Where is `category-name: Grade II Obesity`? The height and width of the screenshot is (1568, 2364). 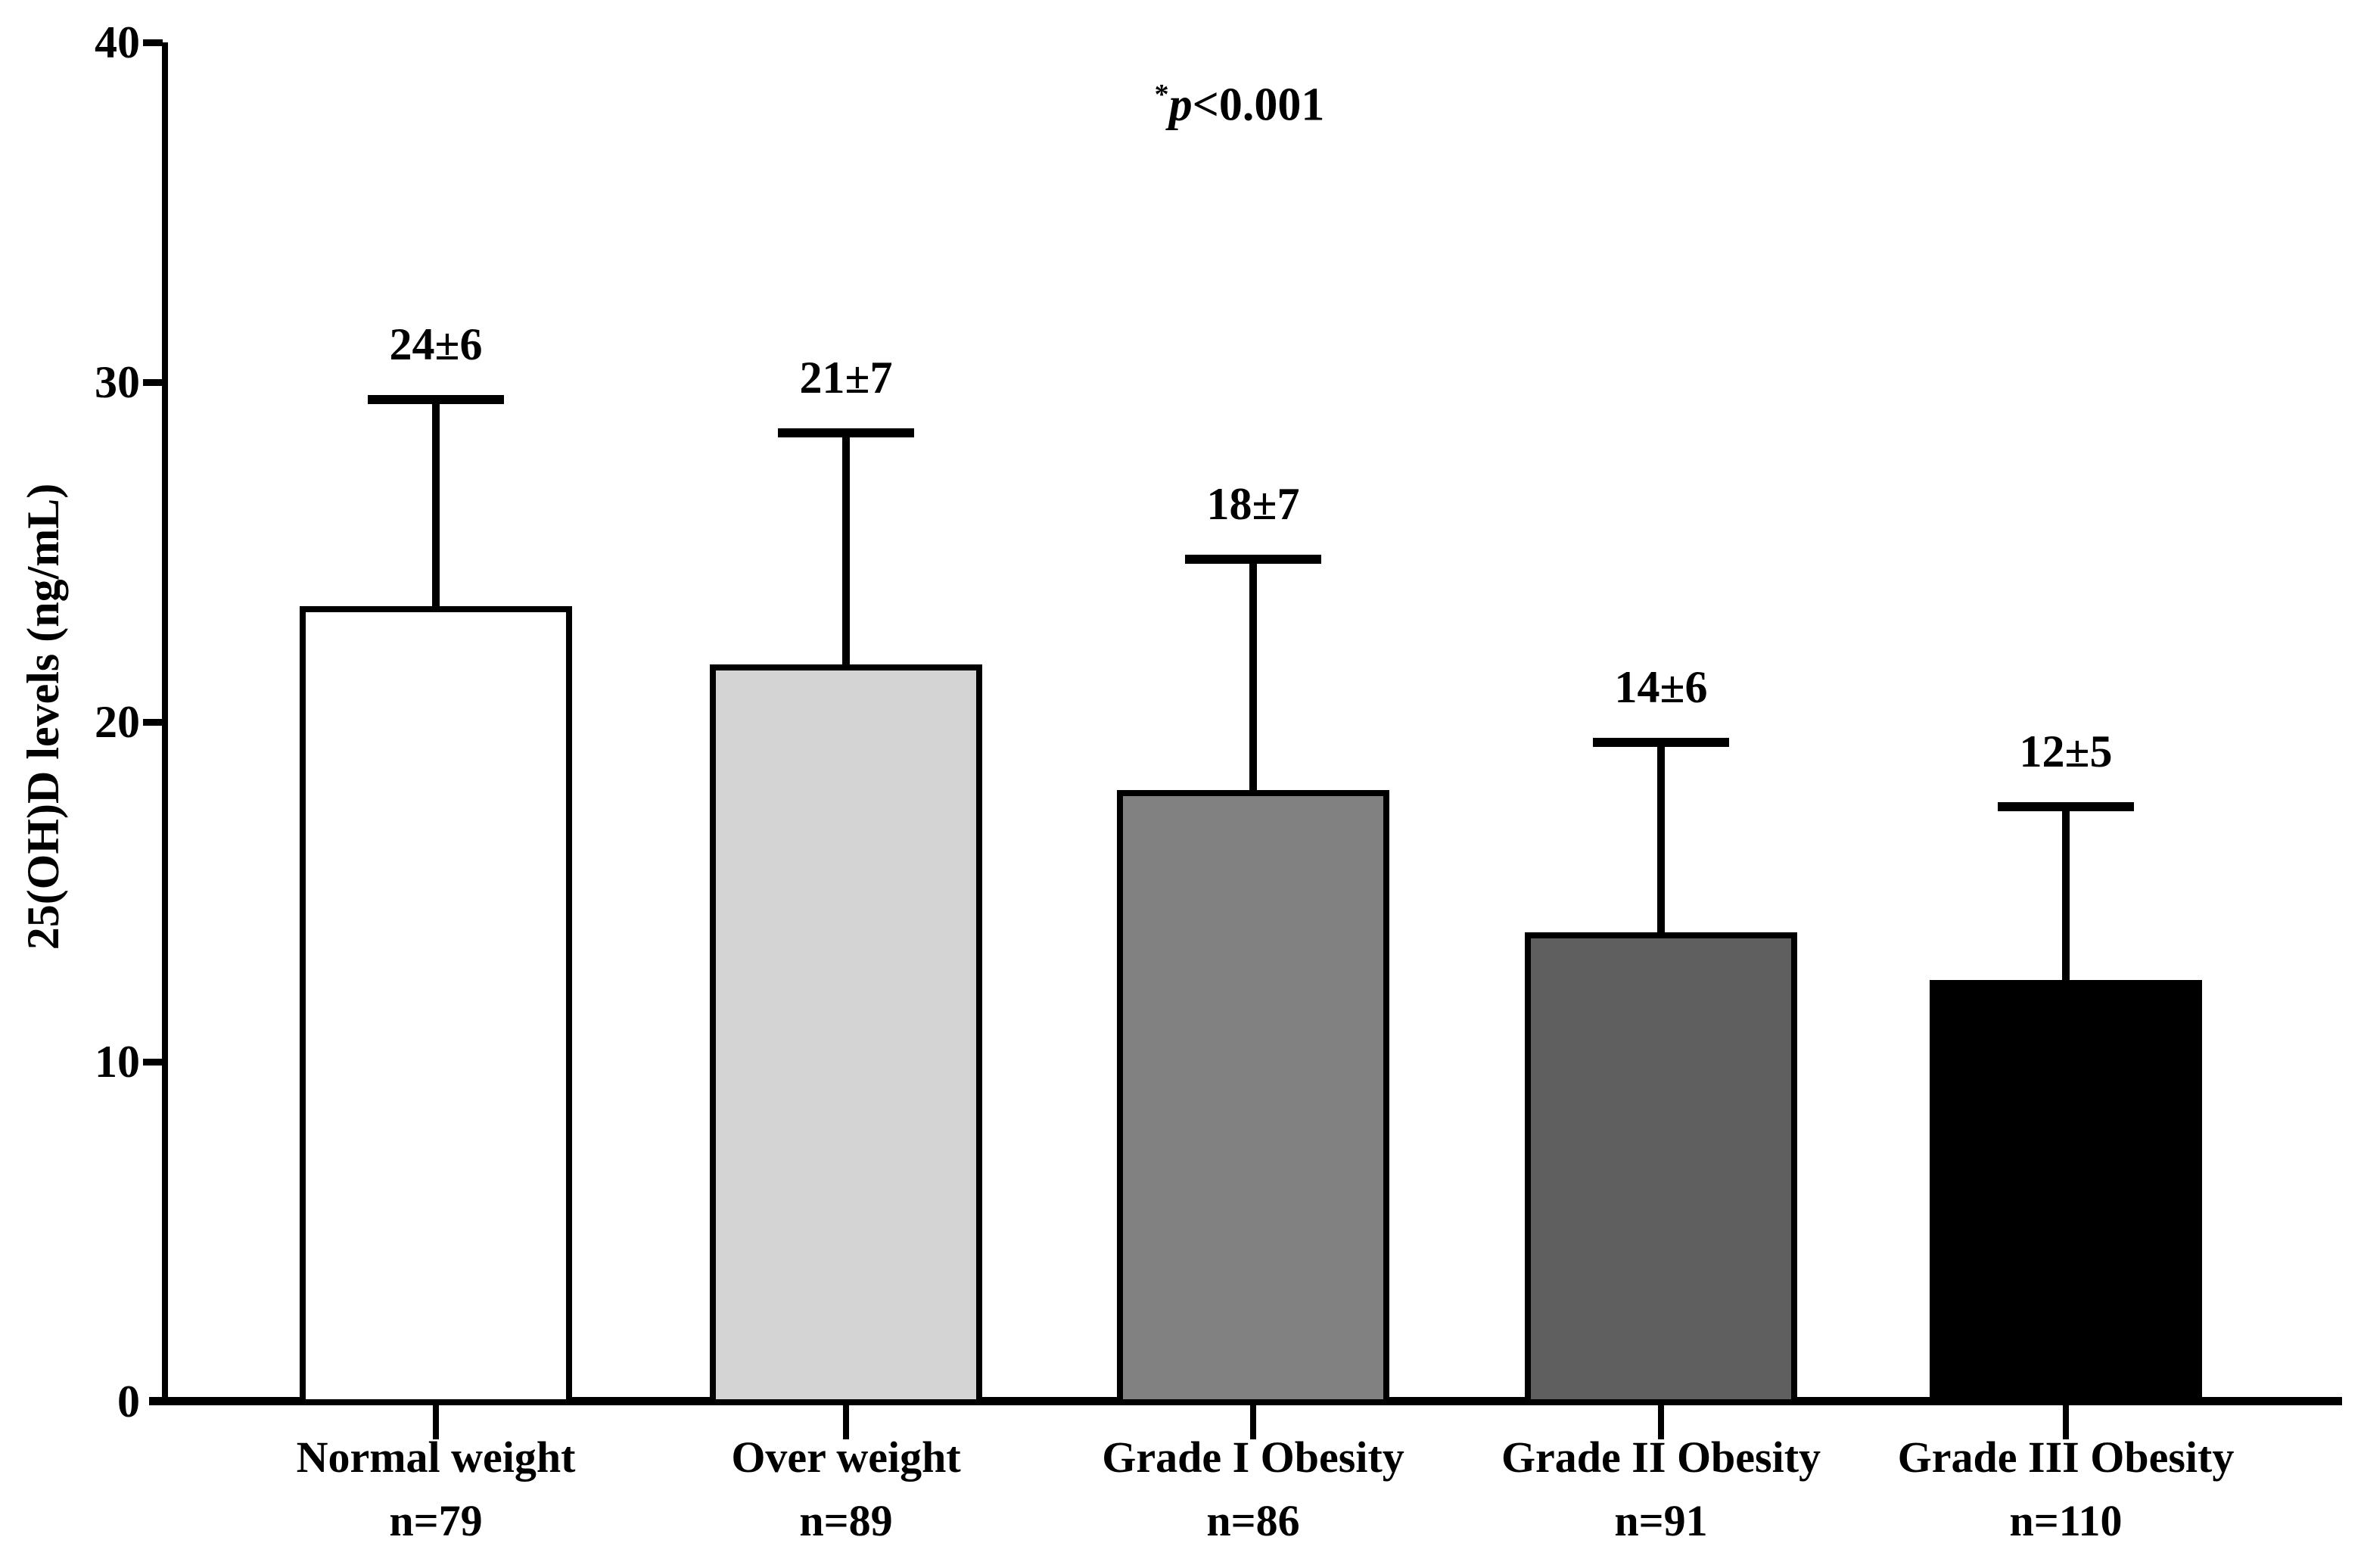 category-name: Grade II Obesity is located at coordinates (1661, 1457).